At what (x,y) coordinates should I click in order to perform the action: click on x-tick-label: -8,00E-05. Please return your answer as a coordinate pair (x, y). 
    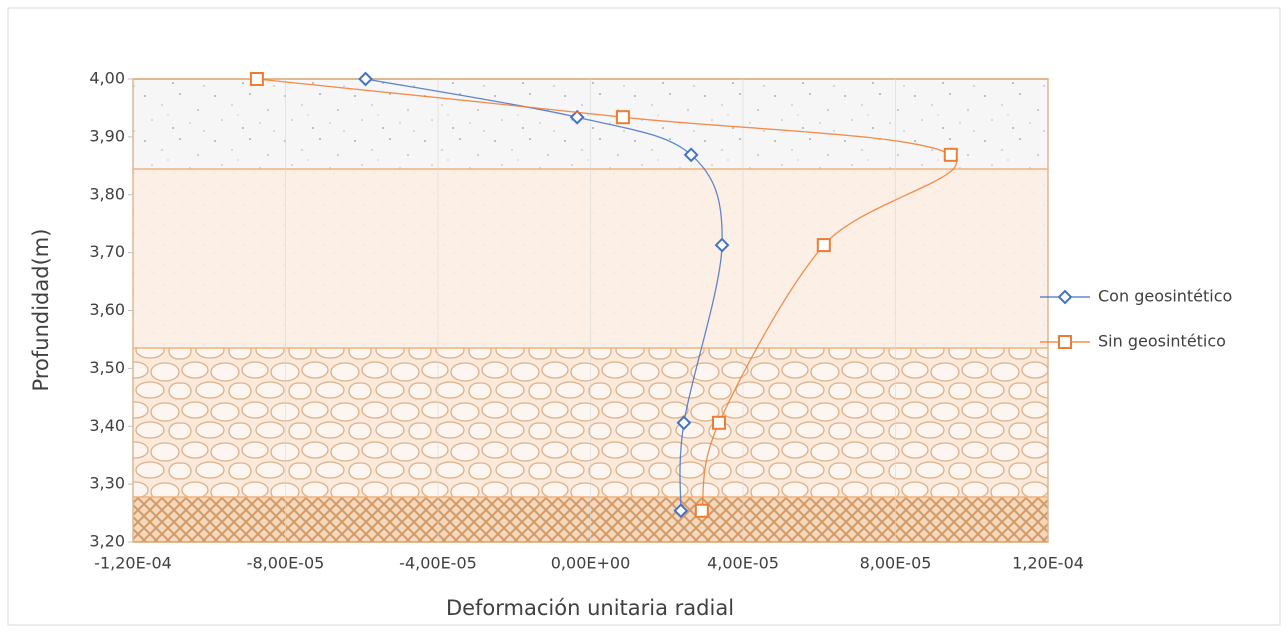
    Looking at the image, I should click on (286, 563).